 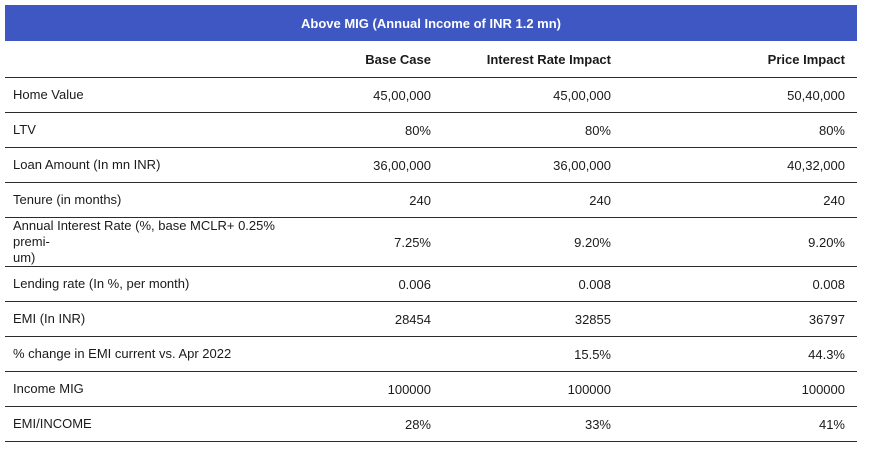 I want to click on table-row: EMI (In INR) 28454 32855 36797, so click(x=431, y=319).